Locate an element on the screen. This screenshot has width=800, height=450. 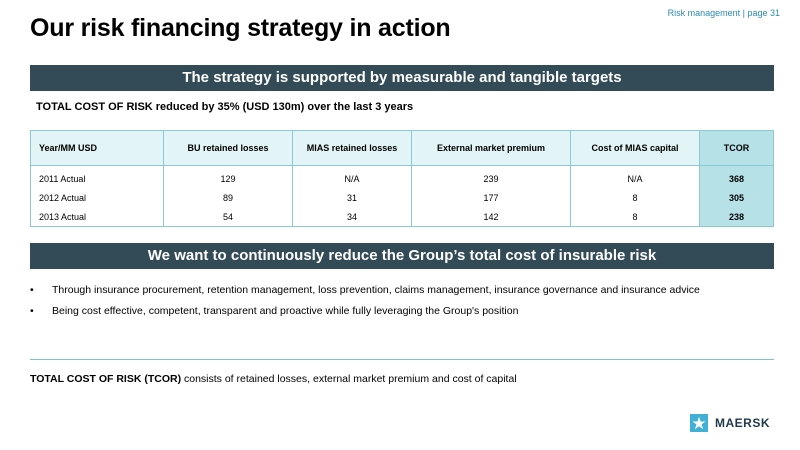
page-label: Risk management | page 31 is located at coordinates (723, 13).